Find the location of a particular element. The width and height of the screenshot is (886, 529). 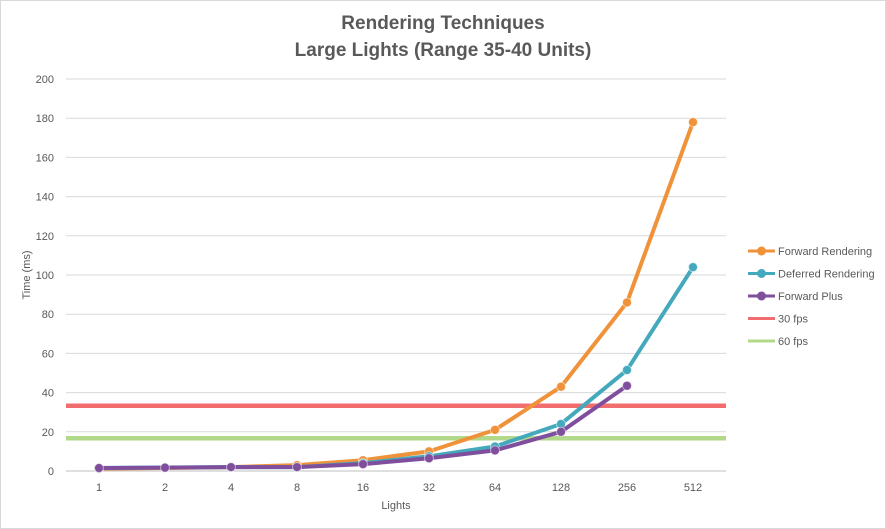

y-tick-label: 100 is located at coordinates (45, 276).